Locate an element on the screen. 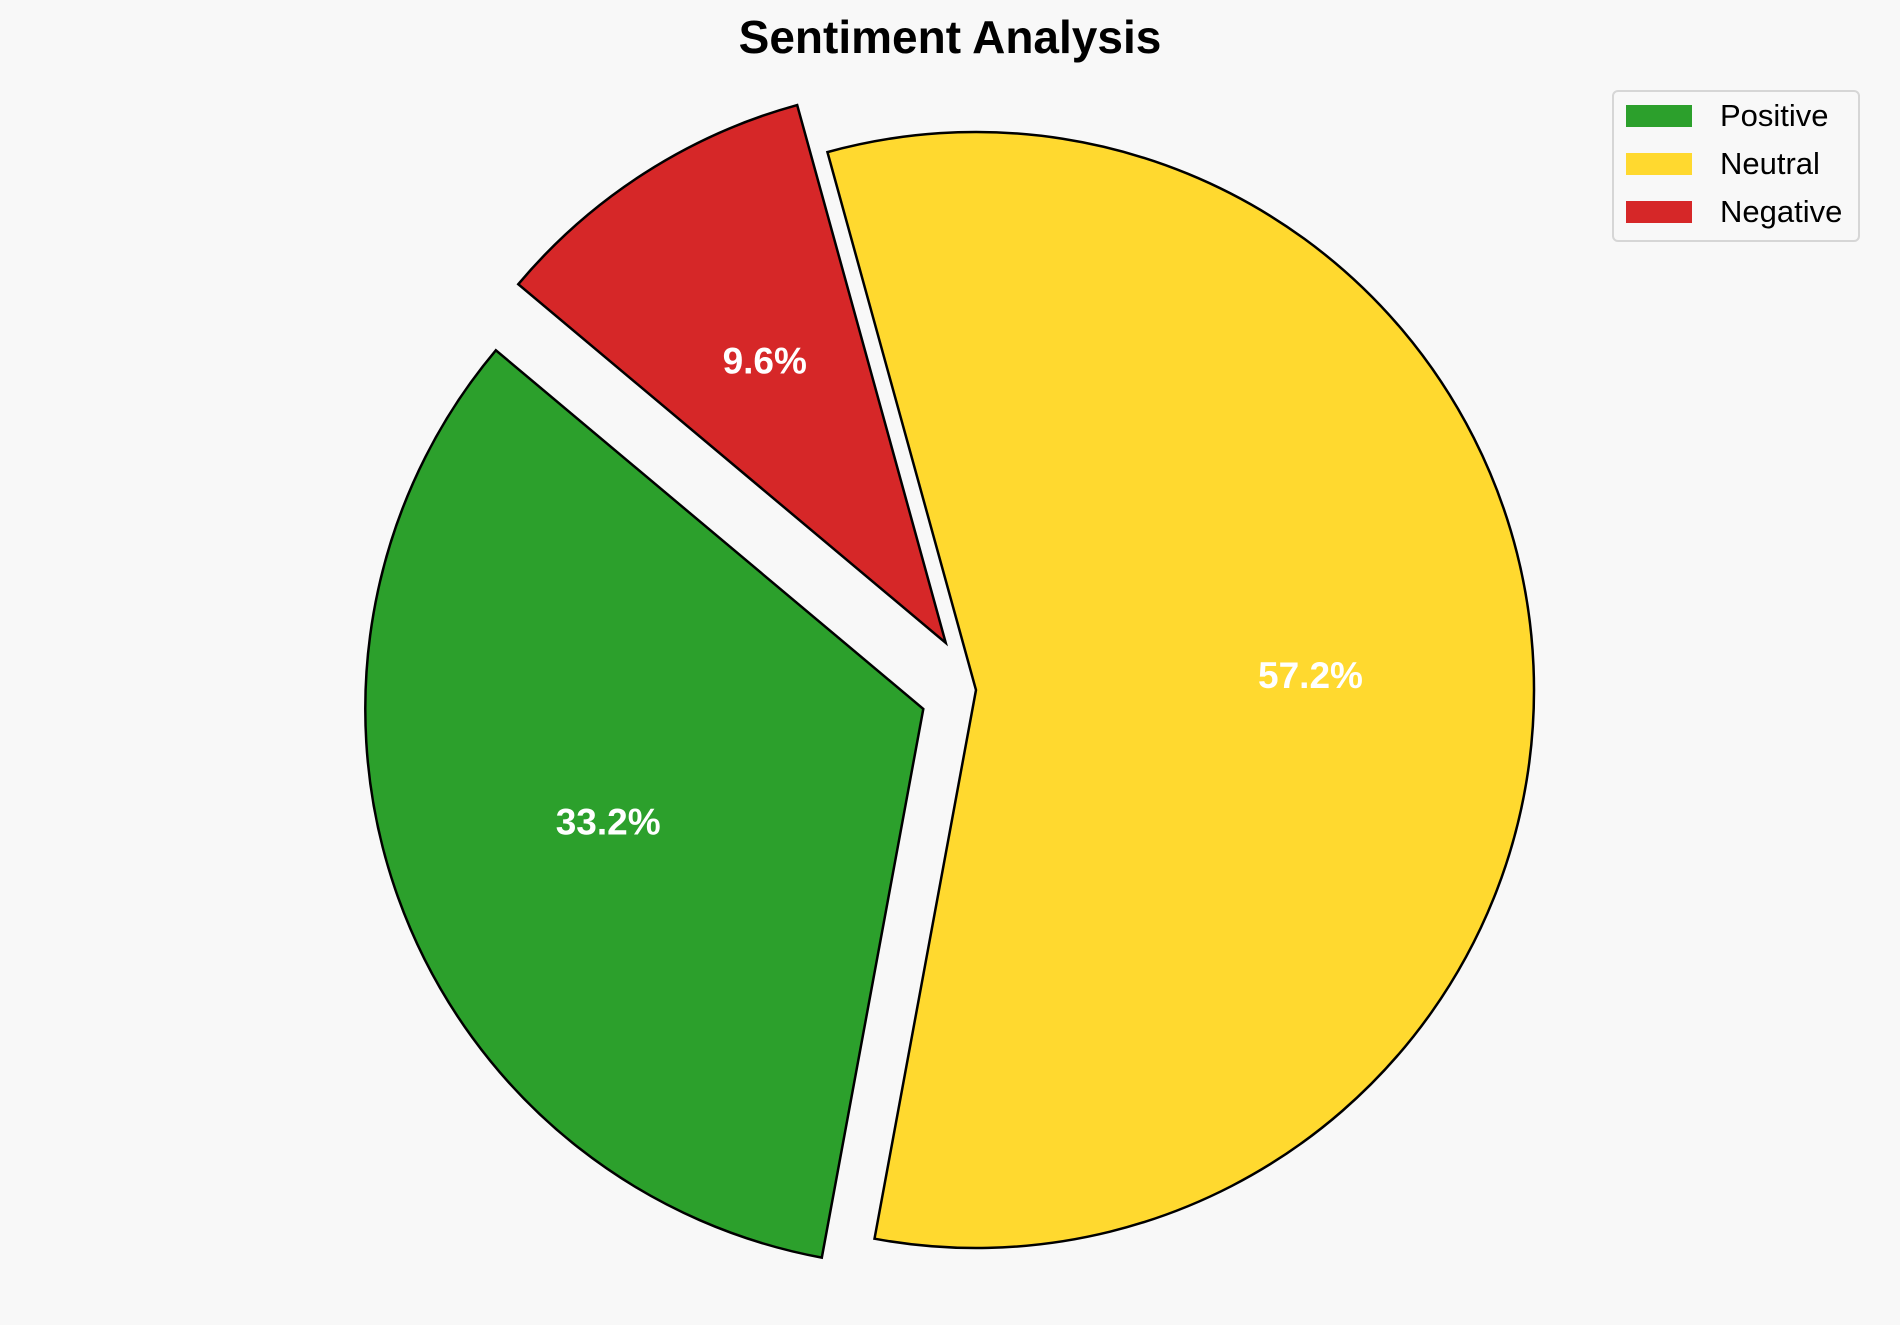  legend-label-neutral: Neutral is located at coordinates (1770, 163).